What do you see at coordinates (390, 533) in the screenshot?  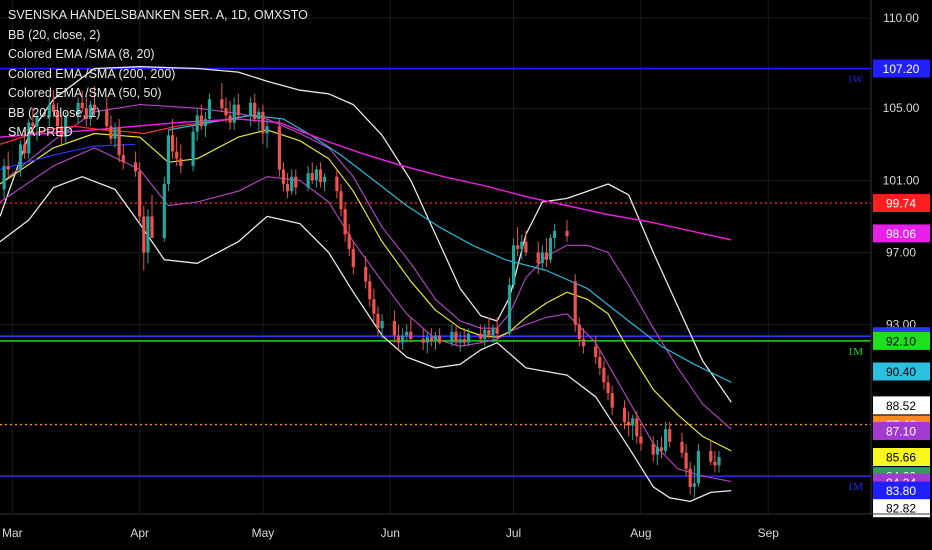 I see `time-tick-label: Jun` at bounding box center [390, 533].